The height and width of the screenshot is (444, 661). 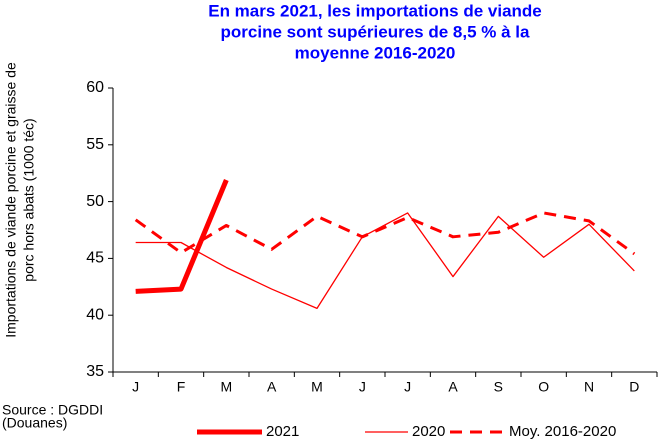 What do you see at coordinates (95, 144) in the screenshot?
I see `y-tick-label: 55` at bounding box center [95, 144].